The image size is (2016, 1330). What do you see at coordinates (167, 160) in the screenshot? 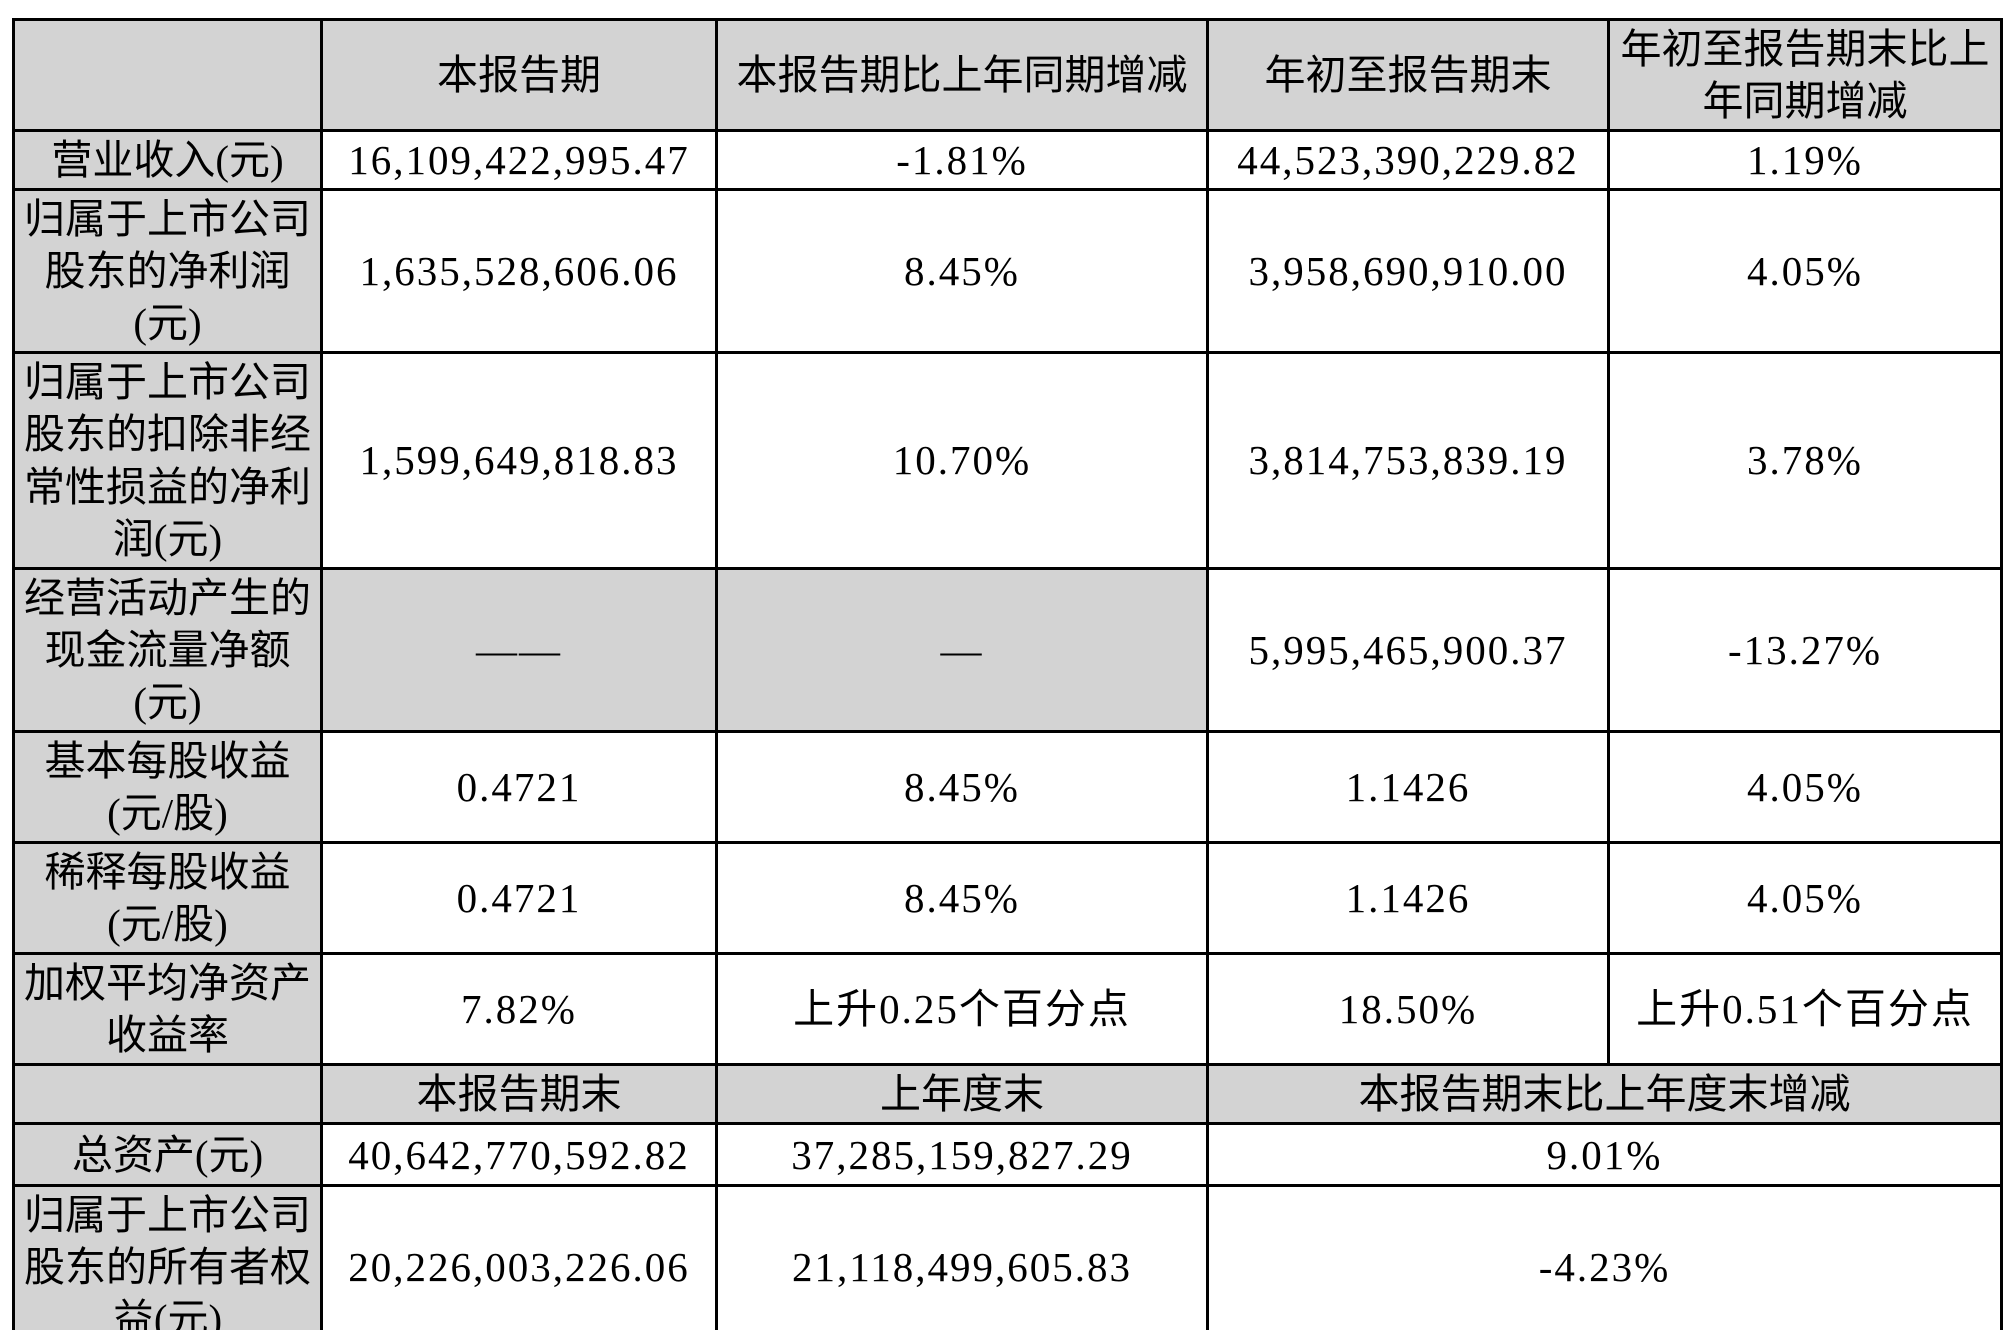
I see `row-label: 营业收入(元)` at bounding box center [167, 160].